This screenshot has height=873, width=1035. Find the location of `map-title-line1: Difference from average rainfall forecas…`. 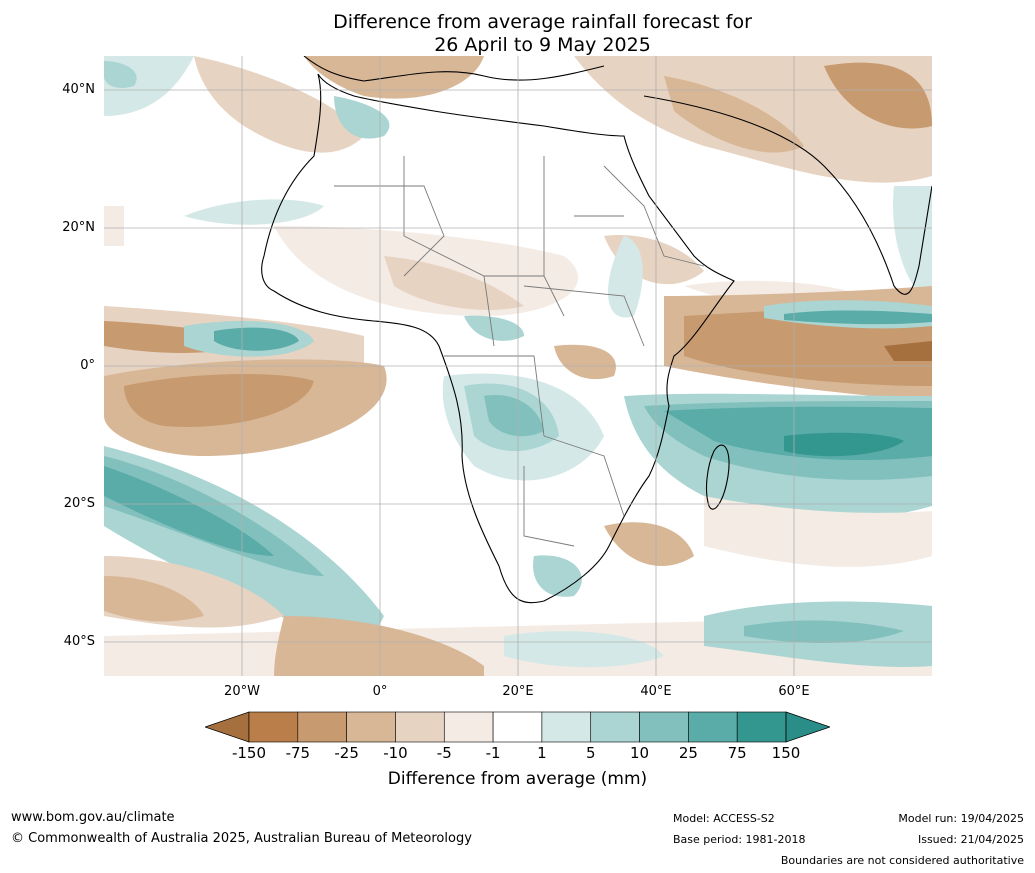

map-title-line1: Difference from average rainfall forecas… is located at coordinates (542, 22).